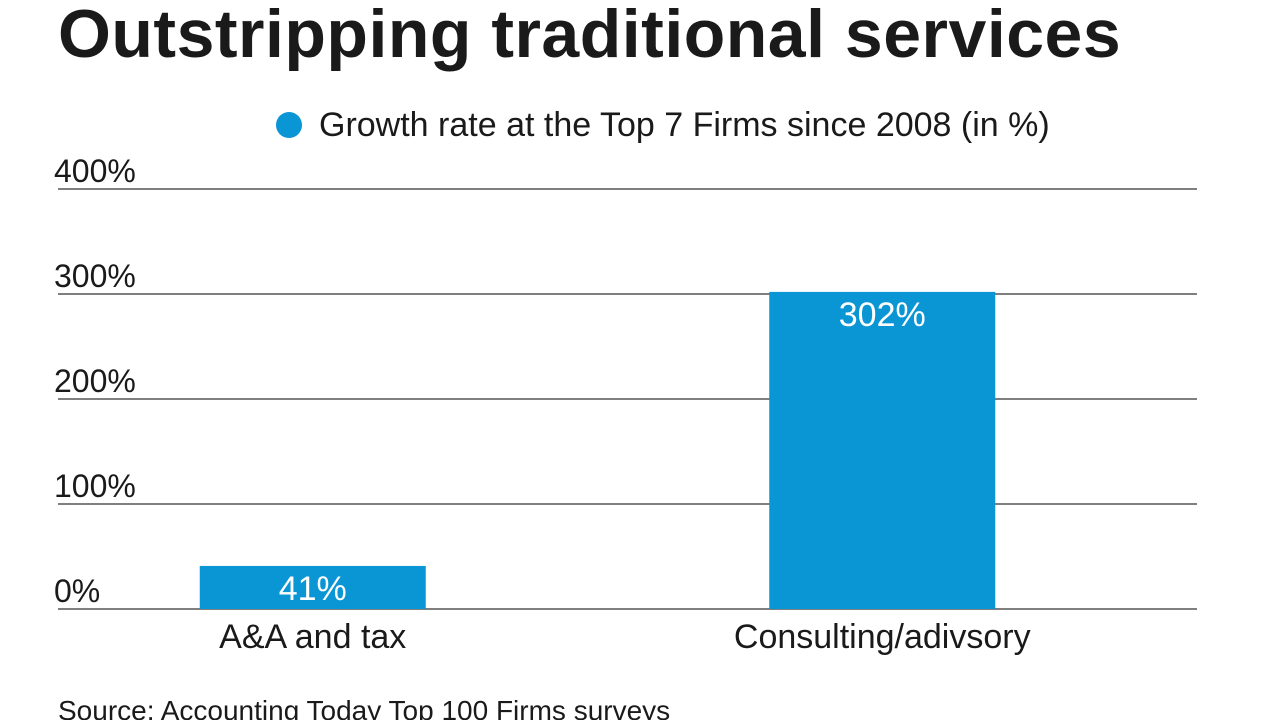 Image resolution: width=1280 pixels, height=720 pixels. I want to click on y-tick-label: 200%, so click(95, 381).